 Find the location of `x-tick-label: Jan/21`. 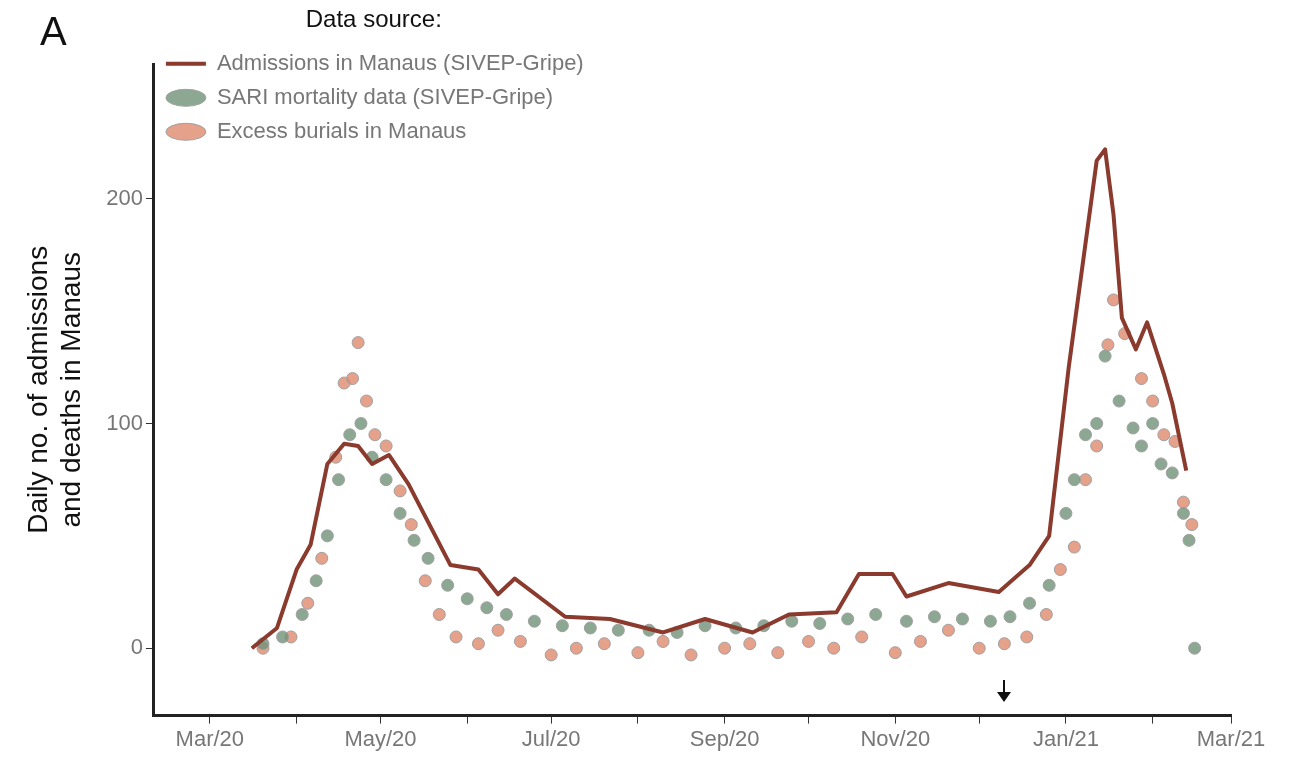

x-tick-label: Jan/21 is located at coordinates (1065, 738).